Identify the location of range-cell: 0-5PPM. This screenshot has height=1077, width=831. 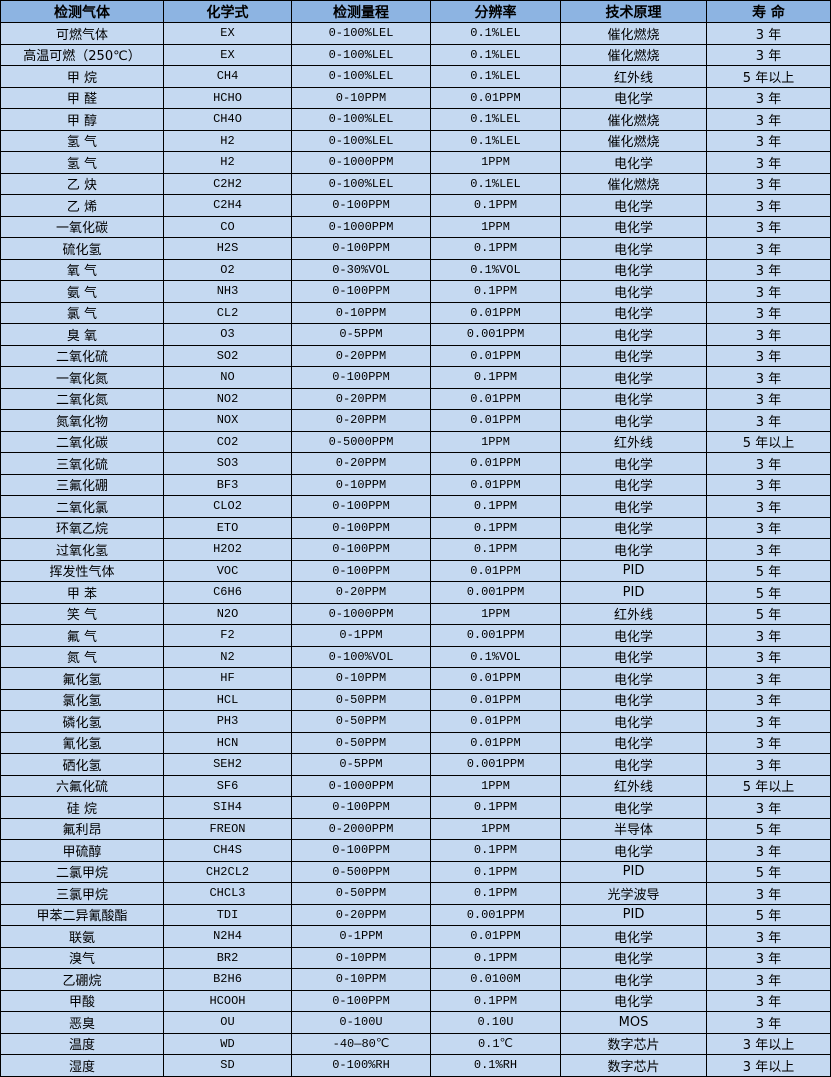
(361, 334).